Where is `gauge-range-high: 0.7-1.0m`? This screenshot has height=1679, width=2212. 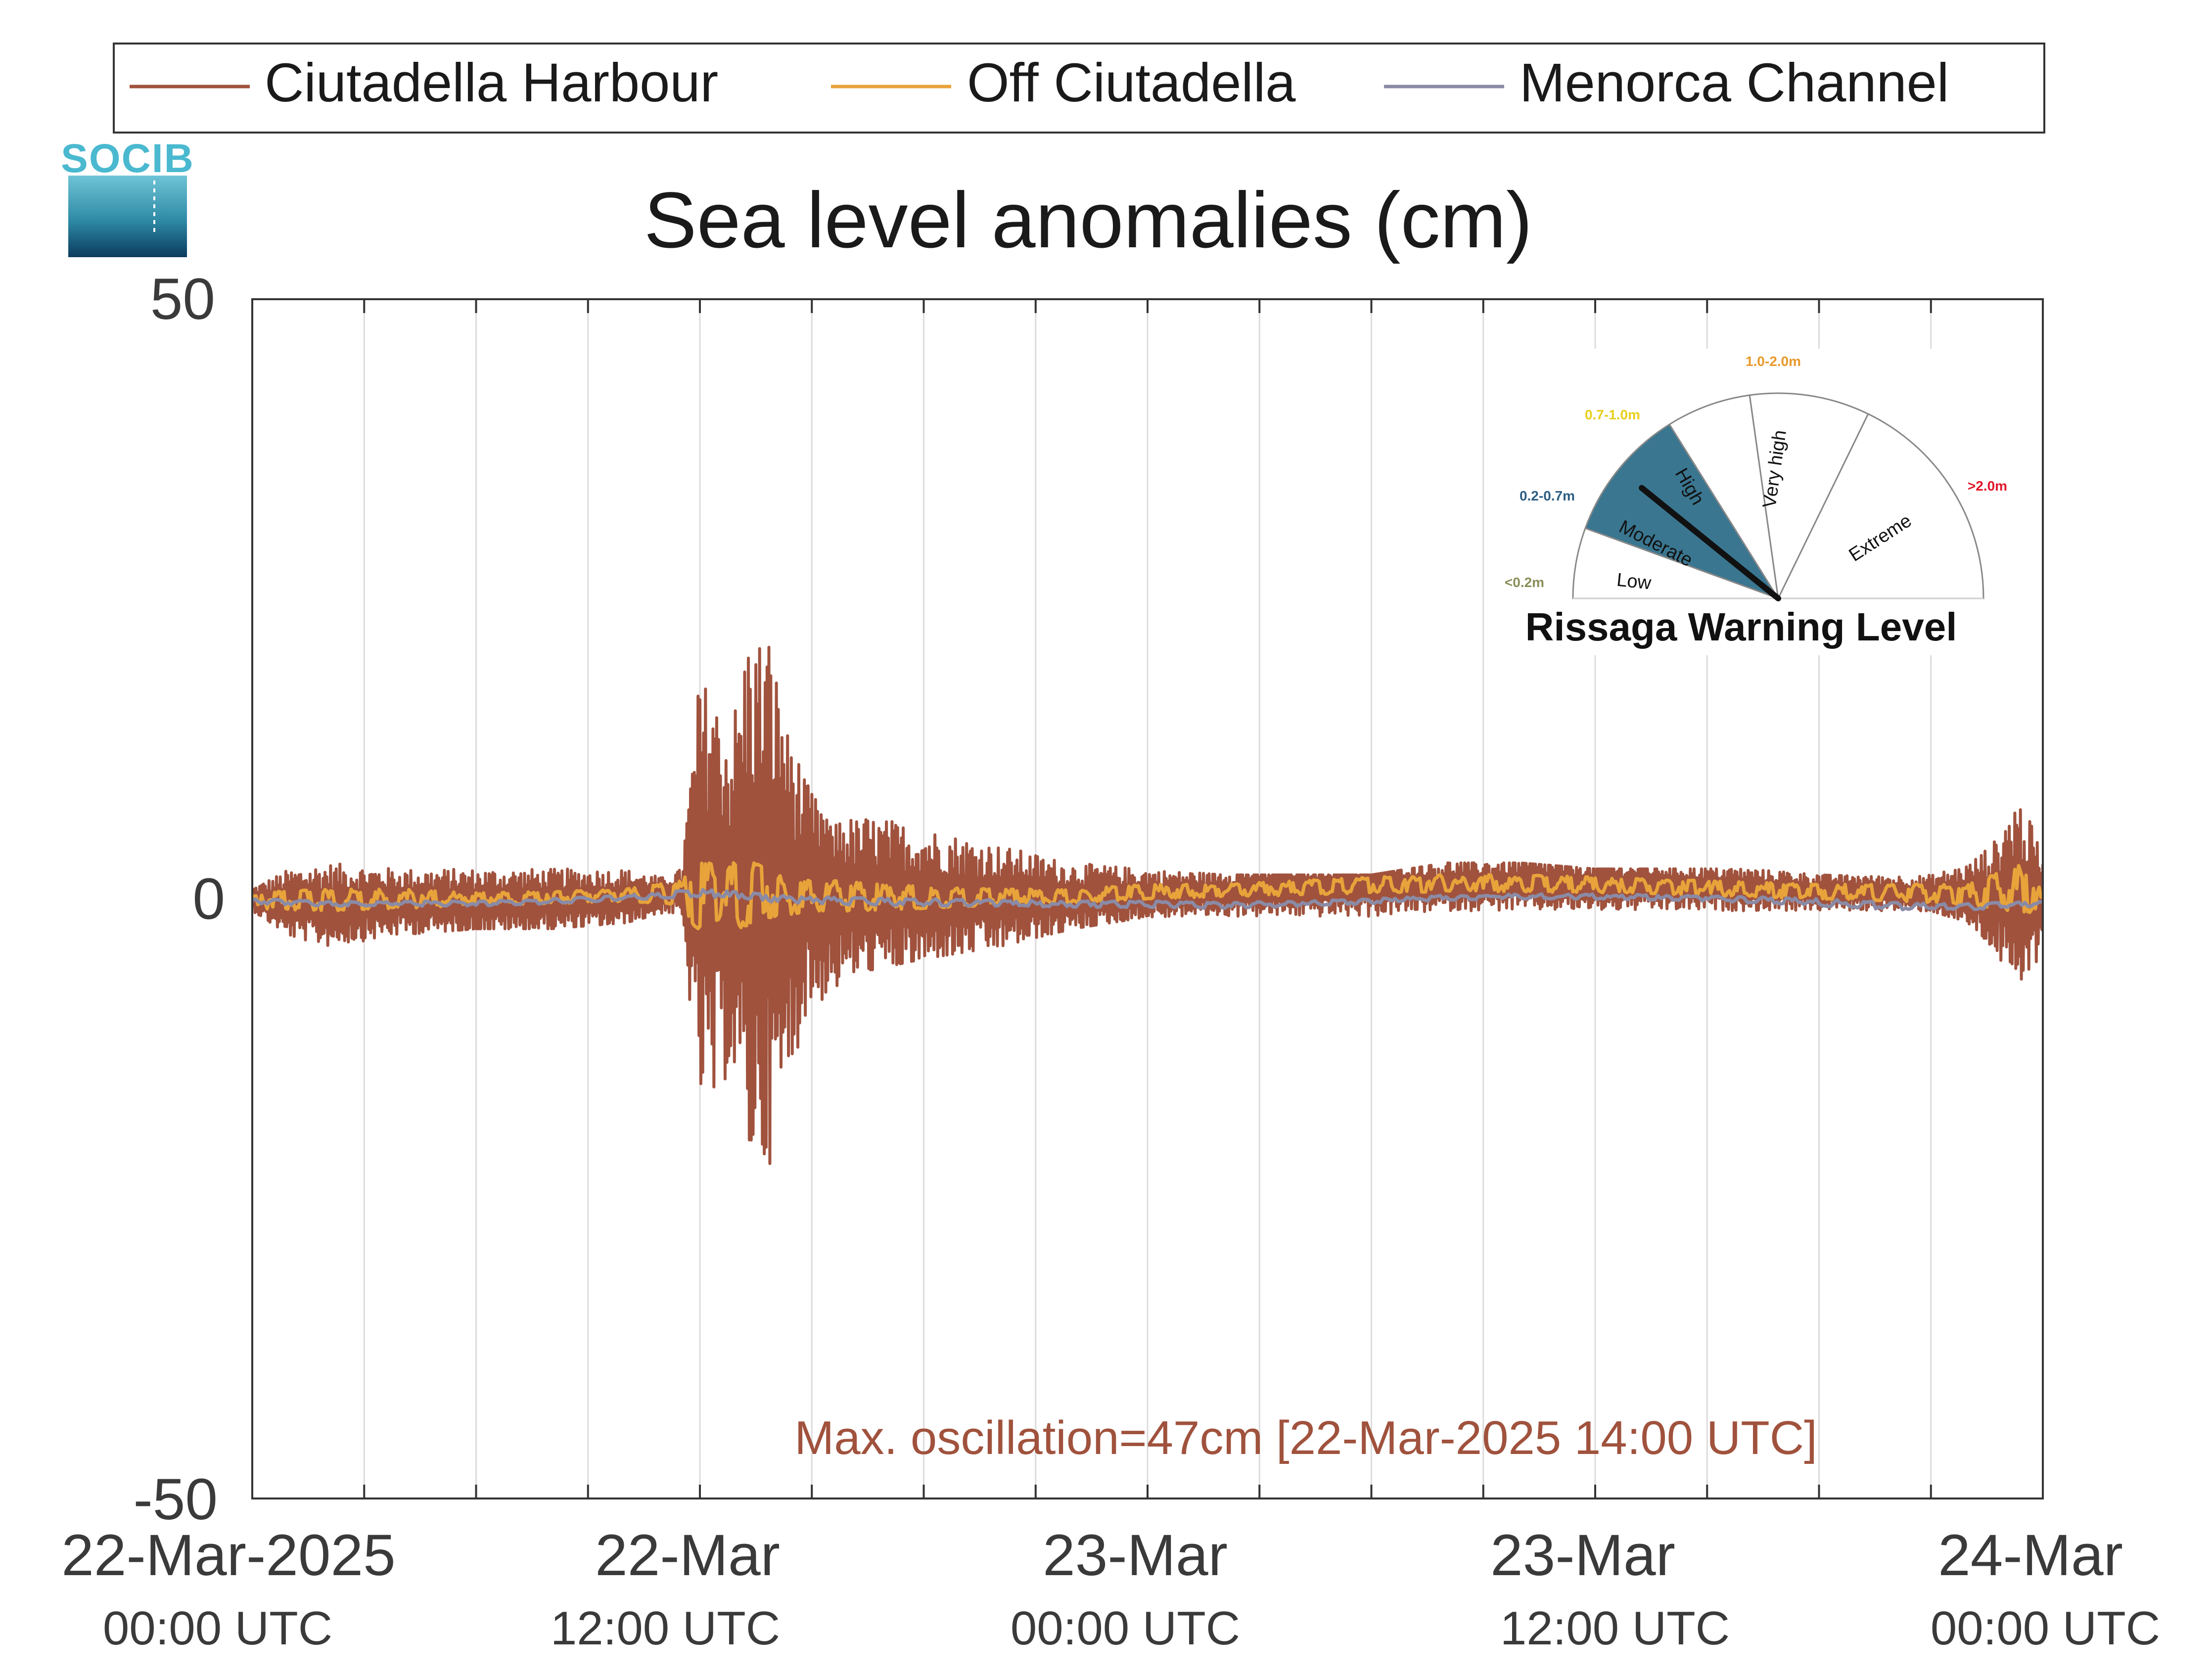
gauge-range-high: 0.7-1.0m is located at coordinates (1612, 414).